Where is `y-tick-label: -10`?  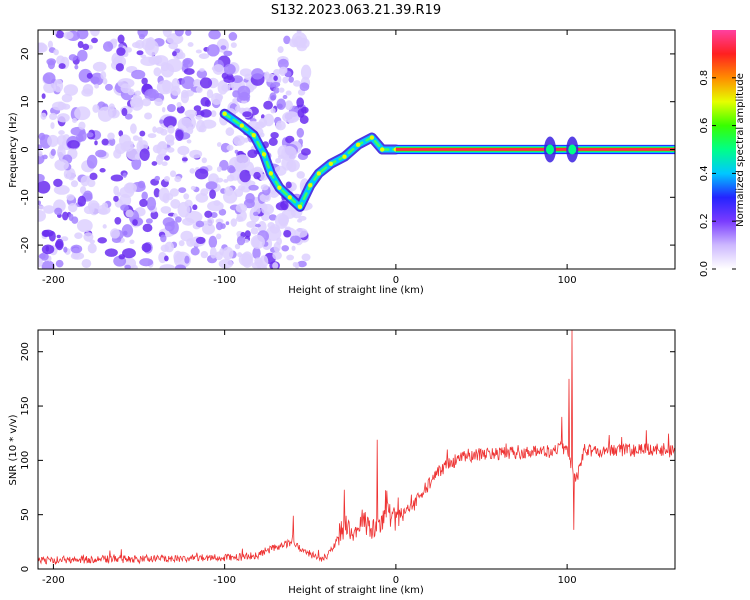 y-tick-label: -10 is located at coordinates (25, 197).